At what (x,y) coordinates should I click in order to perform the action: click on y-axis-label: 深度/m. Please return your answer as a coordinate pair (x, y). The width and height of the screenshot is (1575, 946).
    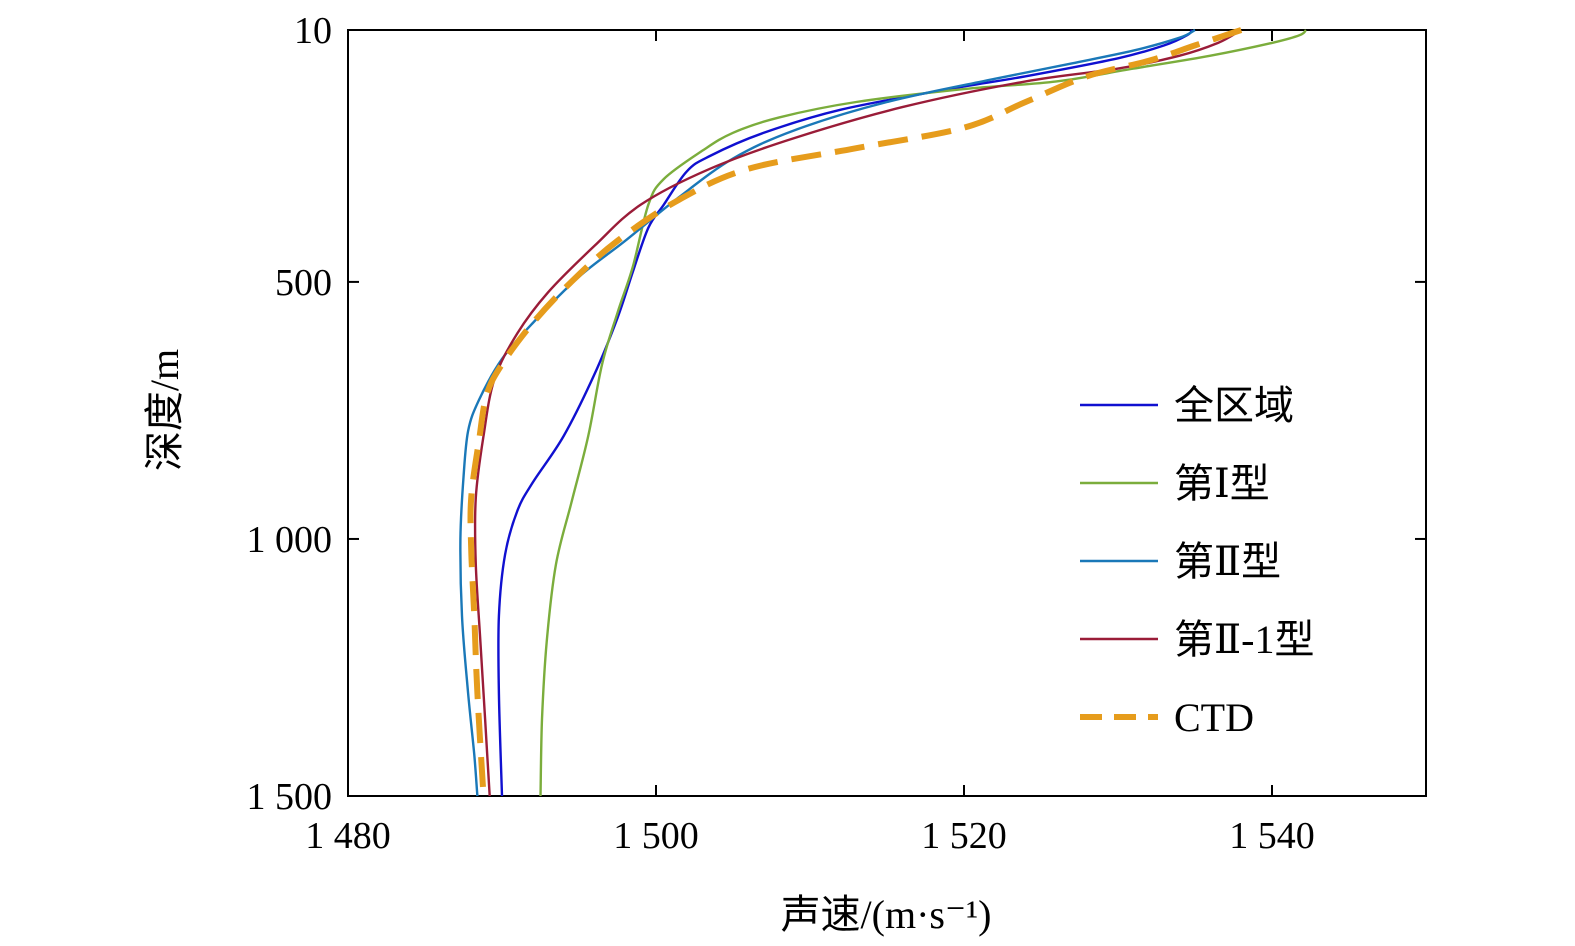
    Looking at the image, I should click on (164, 410).